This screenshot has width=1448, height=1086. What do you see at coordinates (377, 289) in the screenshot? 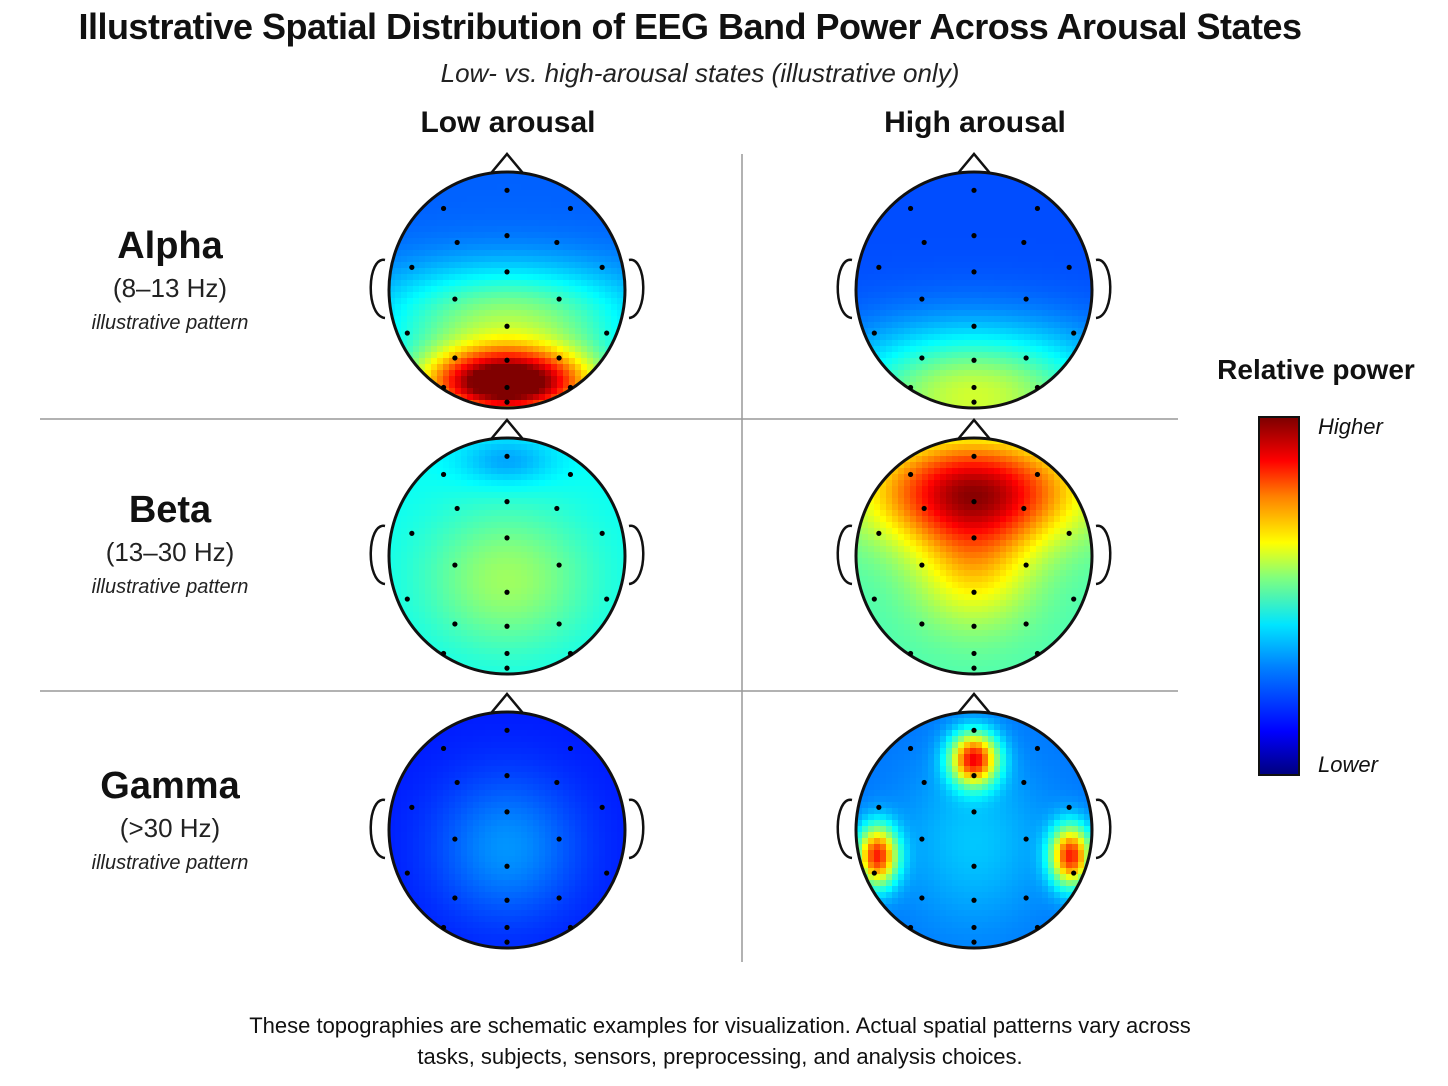
I see `left-ear-shape` at bounding box center [377, 289].